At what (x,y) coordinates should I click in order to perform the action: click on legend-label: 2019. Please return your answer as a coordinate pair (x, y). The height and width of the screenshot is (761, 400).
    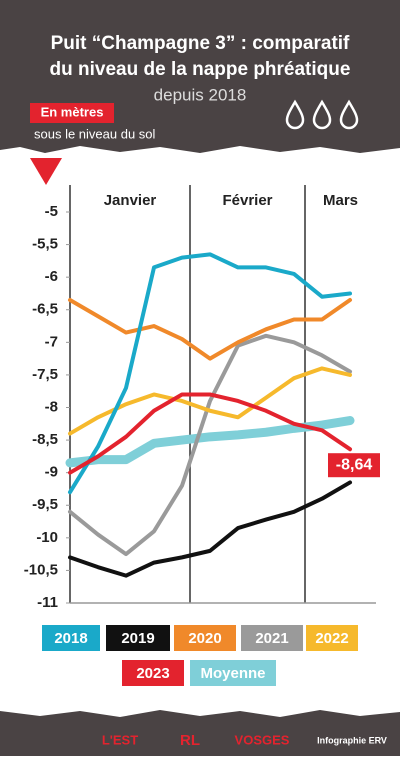
    Looking at the image, I should click on (137, 638).